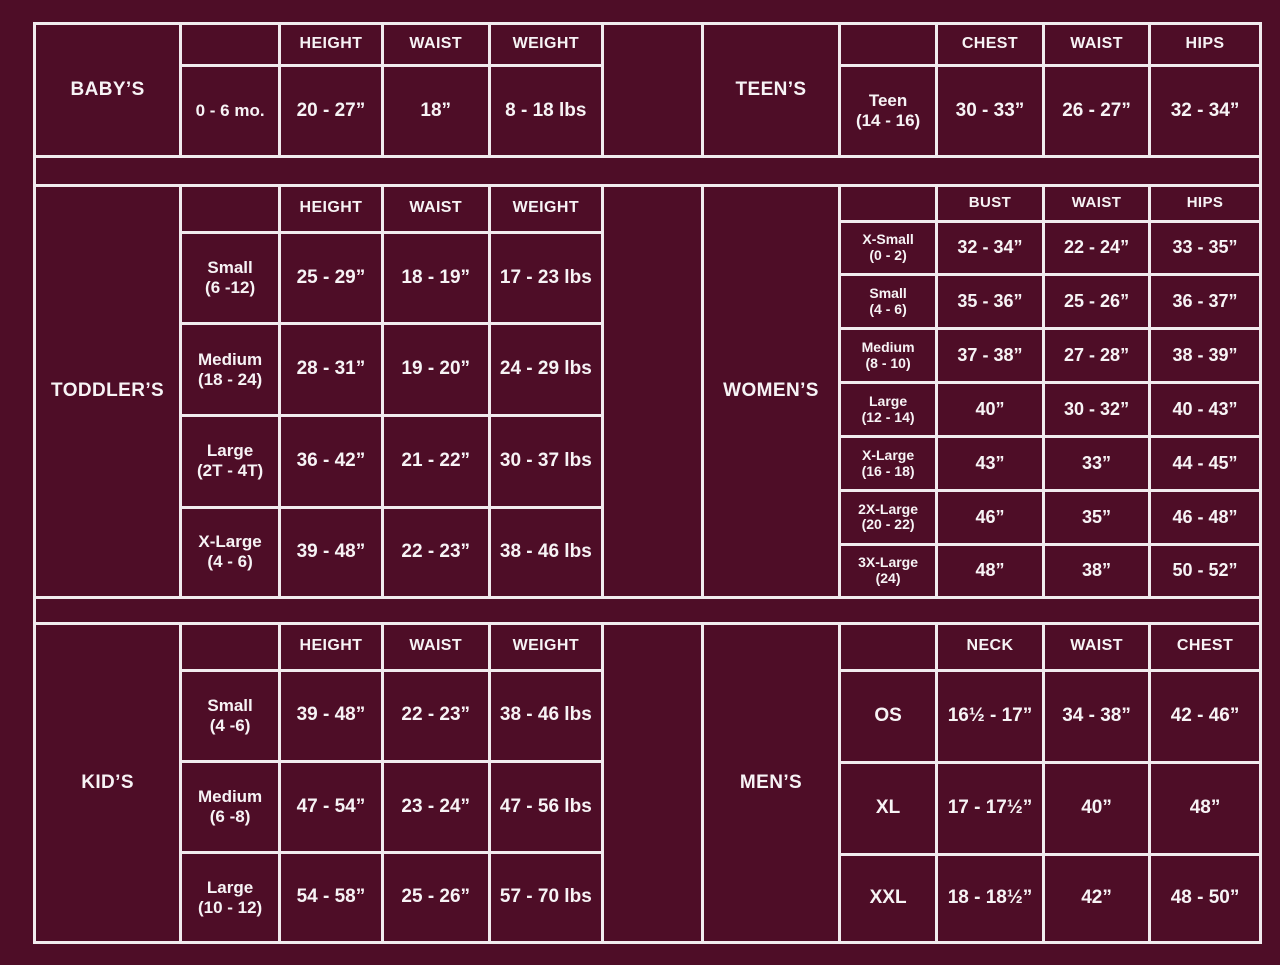 This screenshot has width=1280, height=965. Describe the element at coordinates (230, 807) in the screenshot. I see `size-label-cell: Medium (6 -8)` at that location.